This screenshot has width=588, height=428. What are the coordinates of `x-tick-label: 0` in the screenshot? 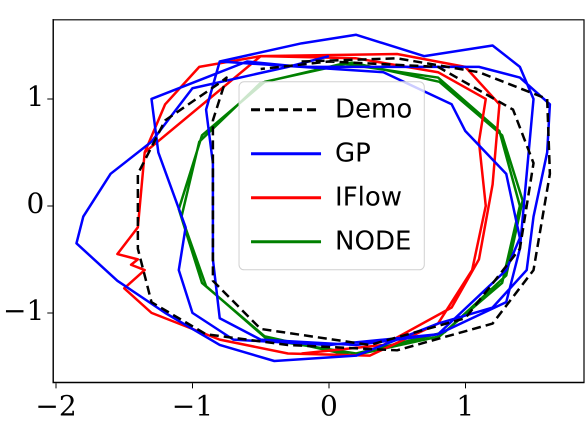 It's located at (329, 405).